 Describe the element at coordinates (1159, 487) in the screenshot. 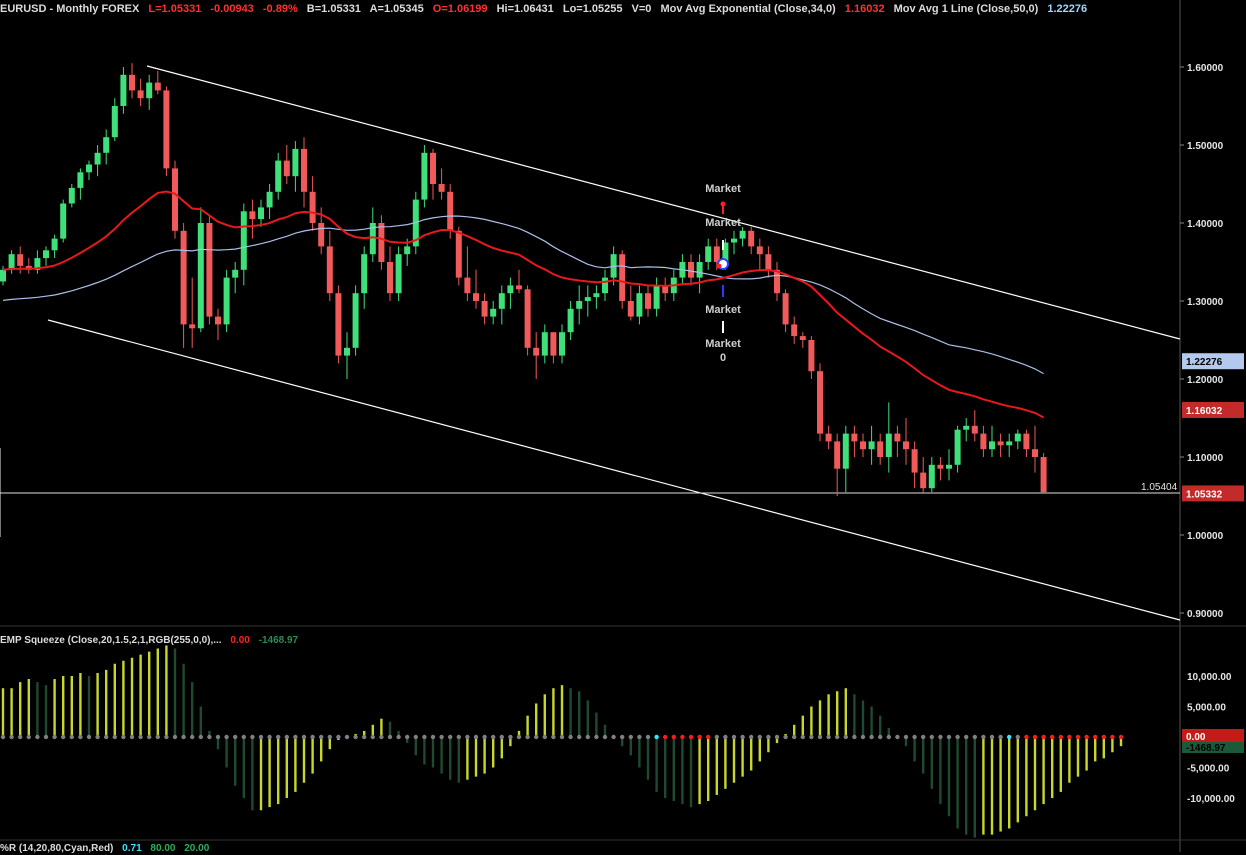

I see `horizontal-line-label: 1.05404` at that location.